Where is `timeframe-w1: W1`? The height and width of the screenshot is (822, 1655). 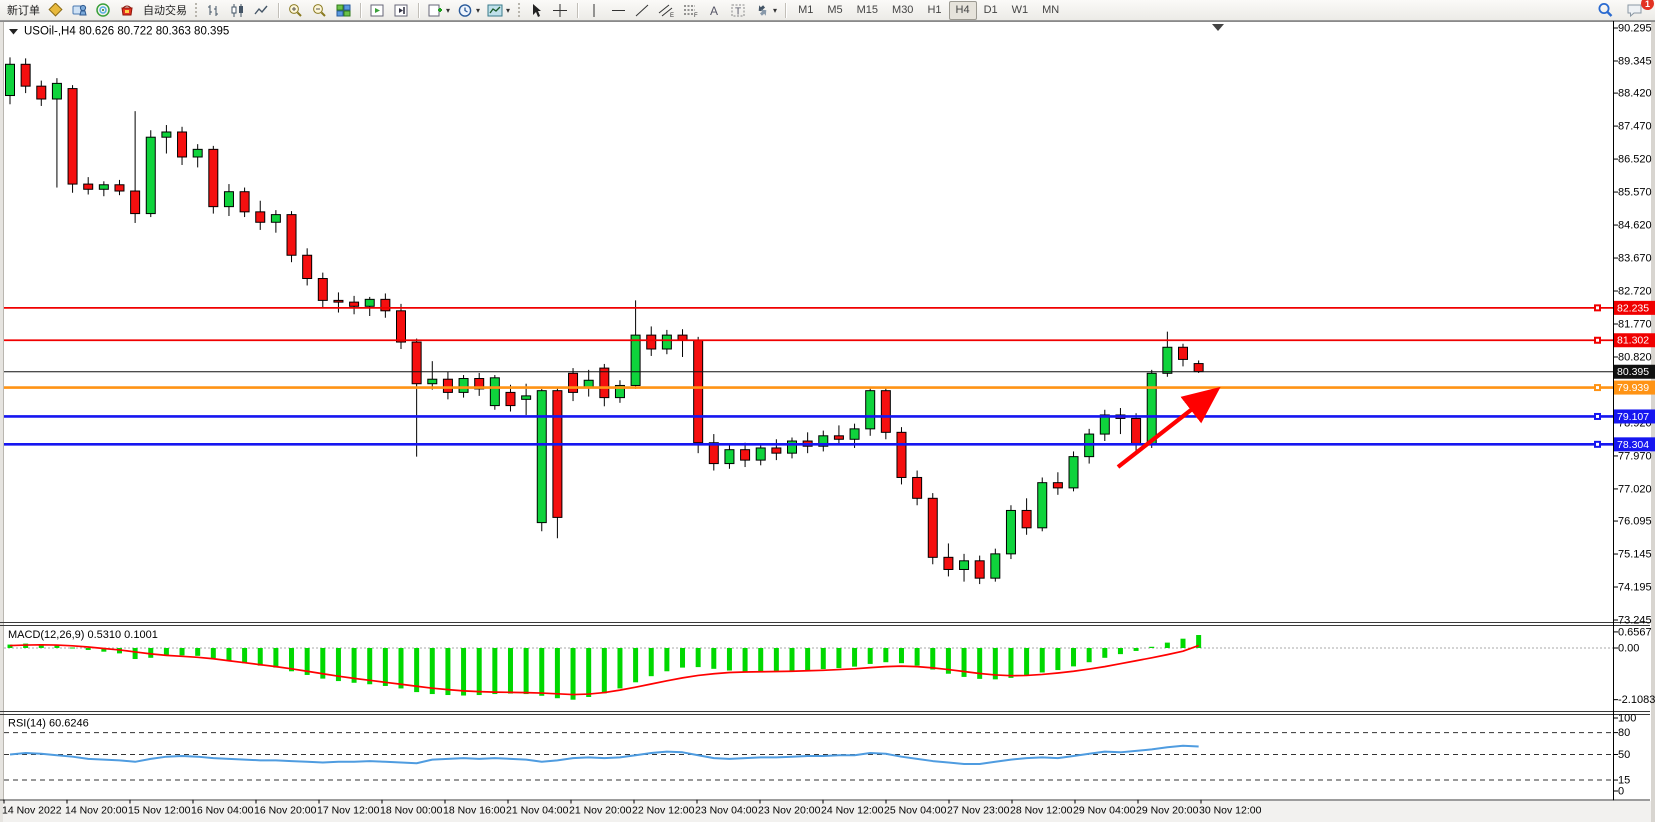 timeframe-w1: W1 is located at coordinates (1020, 10).